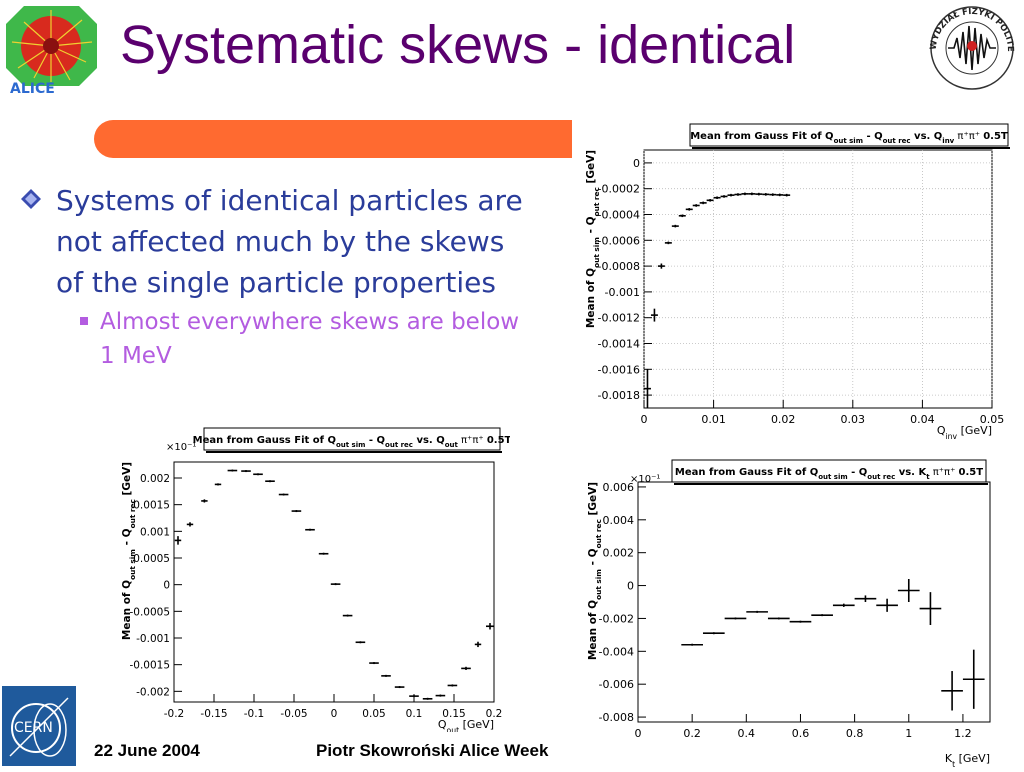 The height and width of the screenshot is (772, 1024). What do you see at coordinates (848, 141) in the screenshot?
I see `chart1-title-sub: out sim` at bounding box center [848, 141].